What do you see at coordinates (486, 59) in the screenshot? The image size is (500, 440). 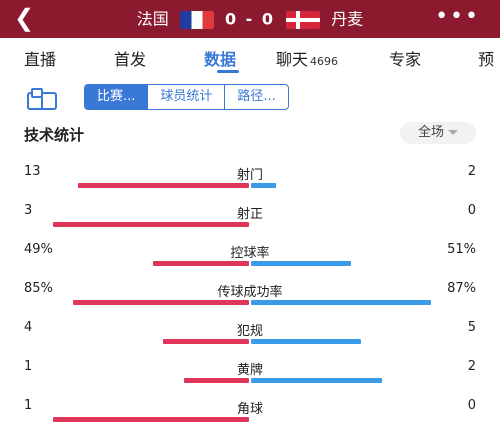 I see `tab-prediction: 预` at bounding box center [486, 59].